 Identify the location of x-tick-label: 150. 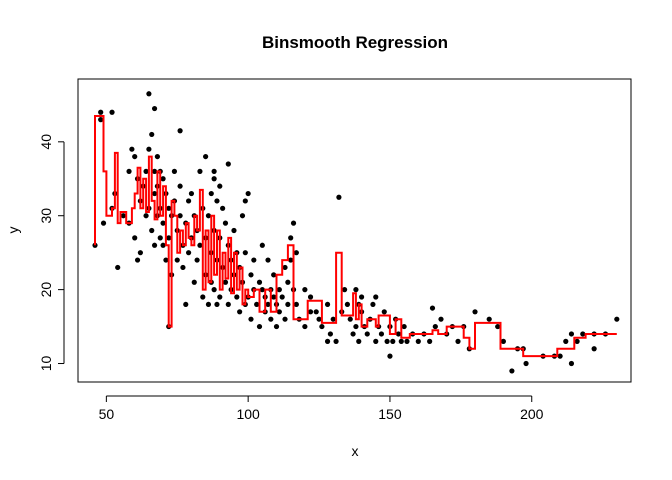
(390, 414).